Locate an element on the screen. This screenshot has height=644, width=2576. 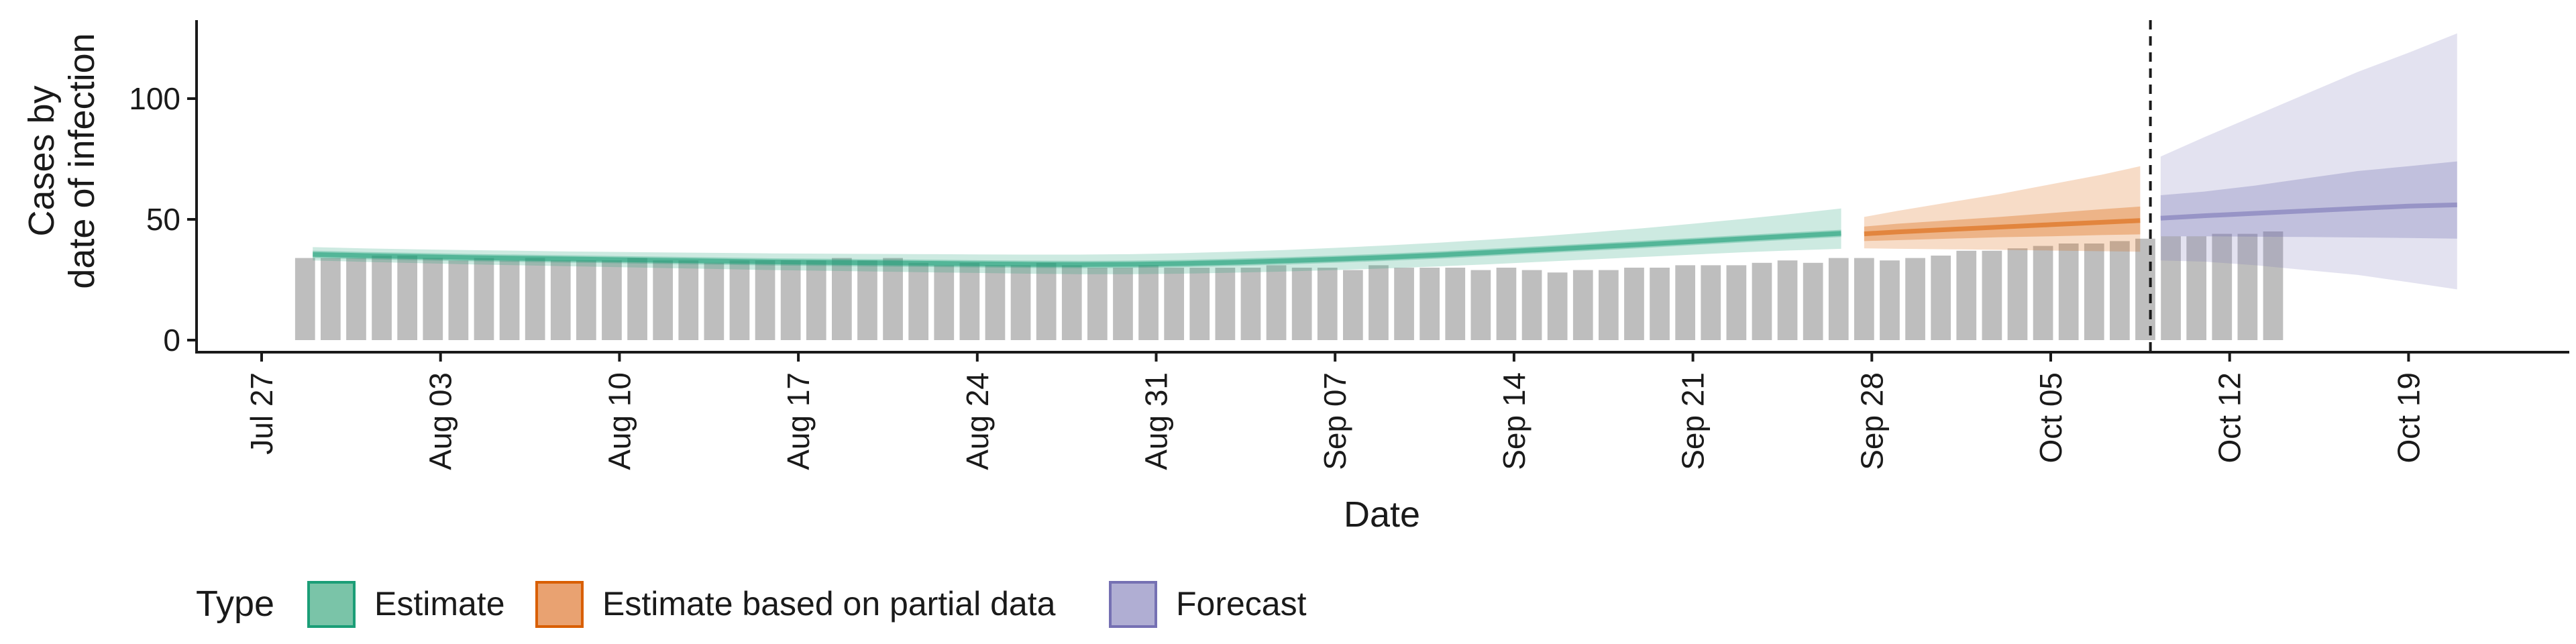
x-axis-title: Date is located at coordinates (1382, 514).